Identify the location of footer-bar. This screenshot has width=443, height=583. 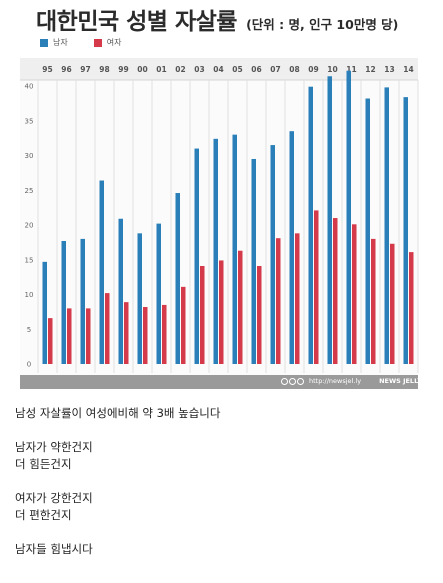
(219, 382).